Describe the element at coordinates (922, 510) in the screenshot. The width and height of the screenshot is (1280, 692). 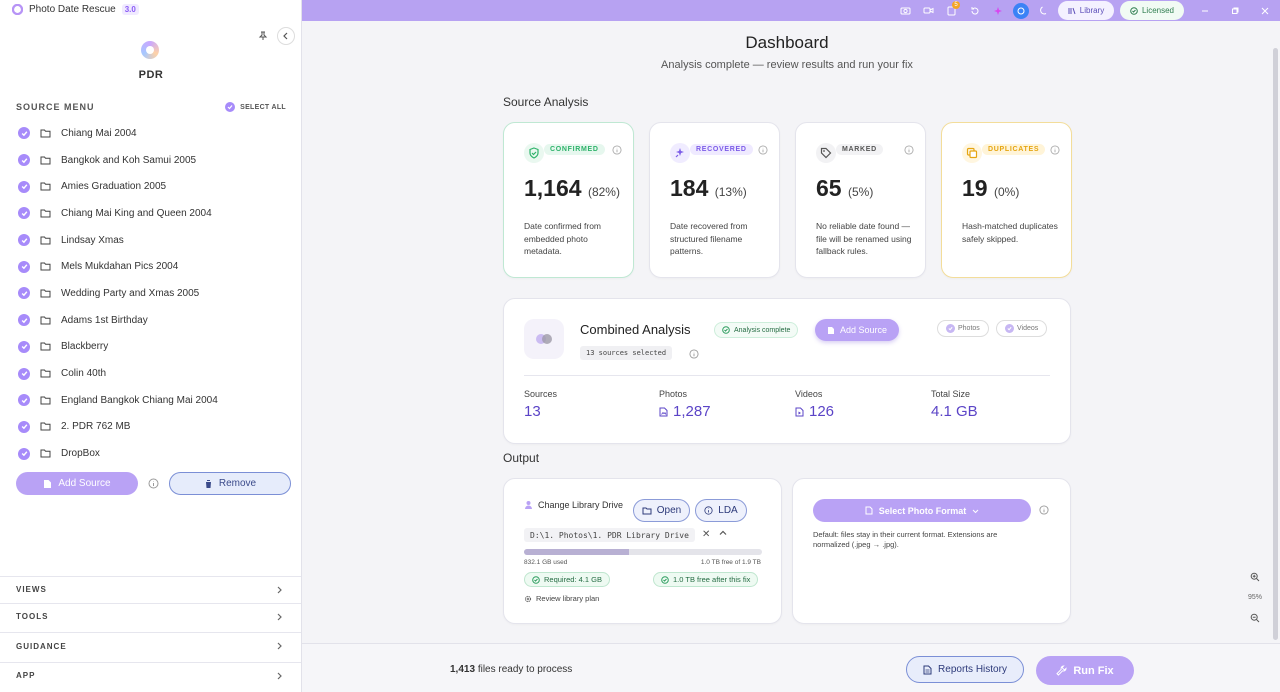
I see `select-photo-format-dropdown: Select Photo Format` at that location.